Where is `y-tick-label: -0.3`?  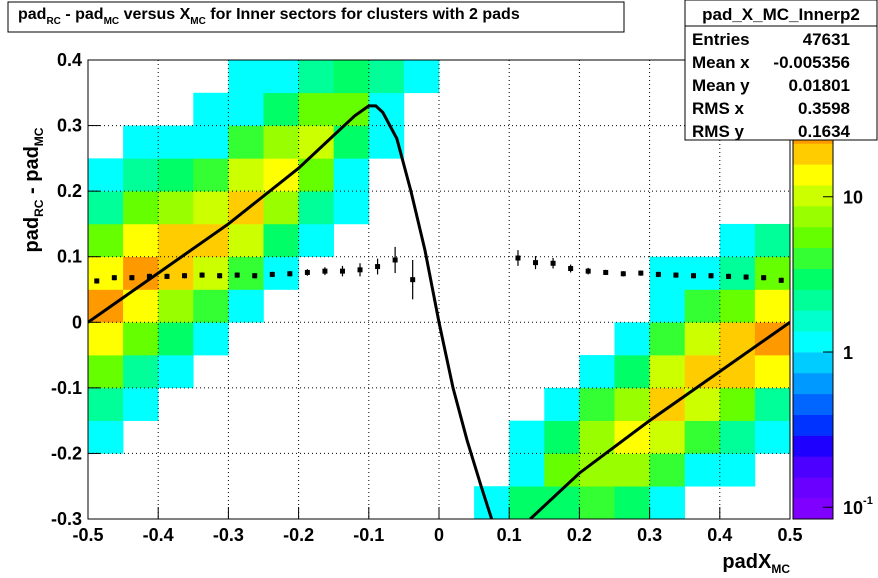
y-tick-label: -0.3 is located at coordinates (66, 519).